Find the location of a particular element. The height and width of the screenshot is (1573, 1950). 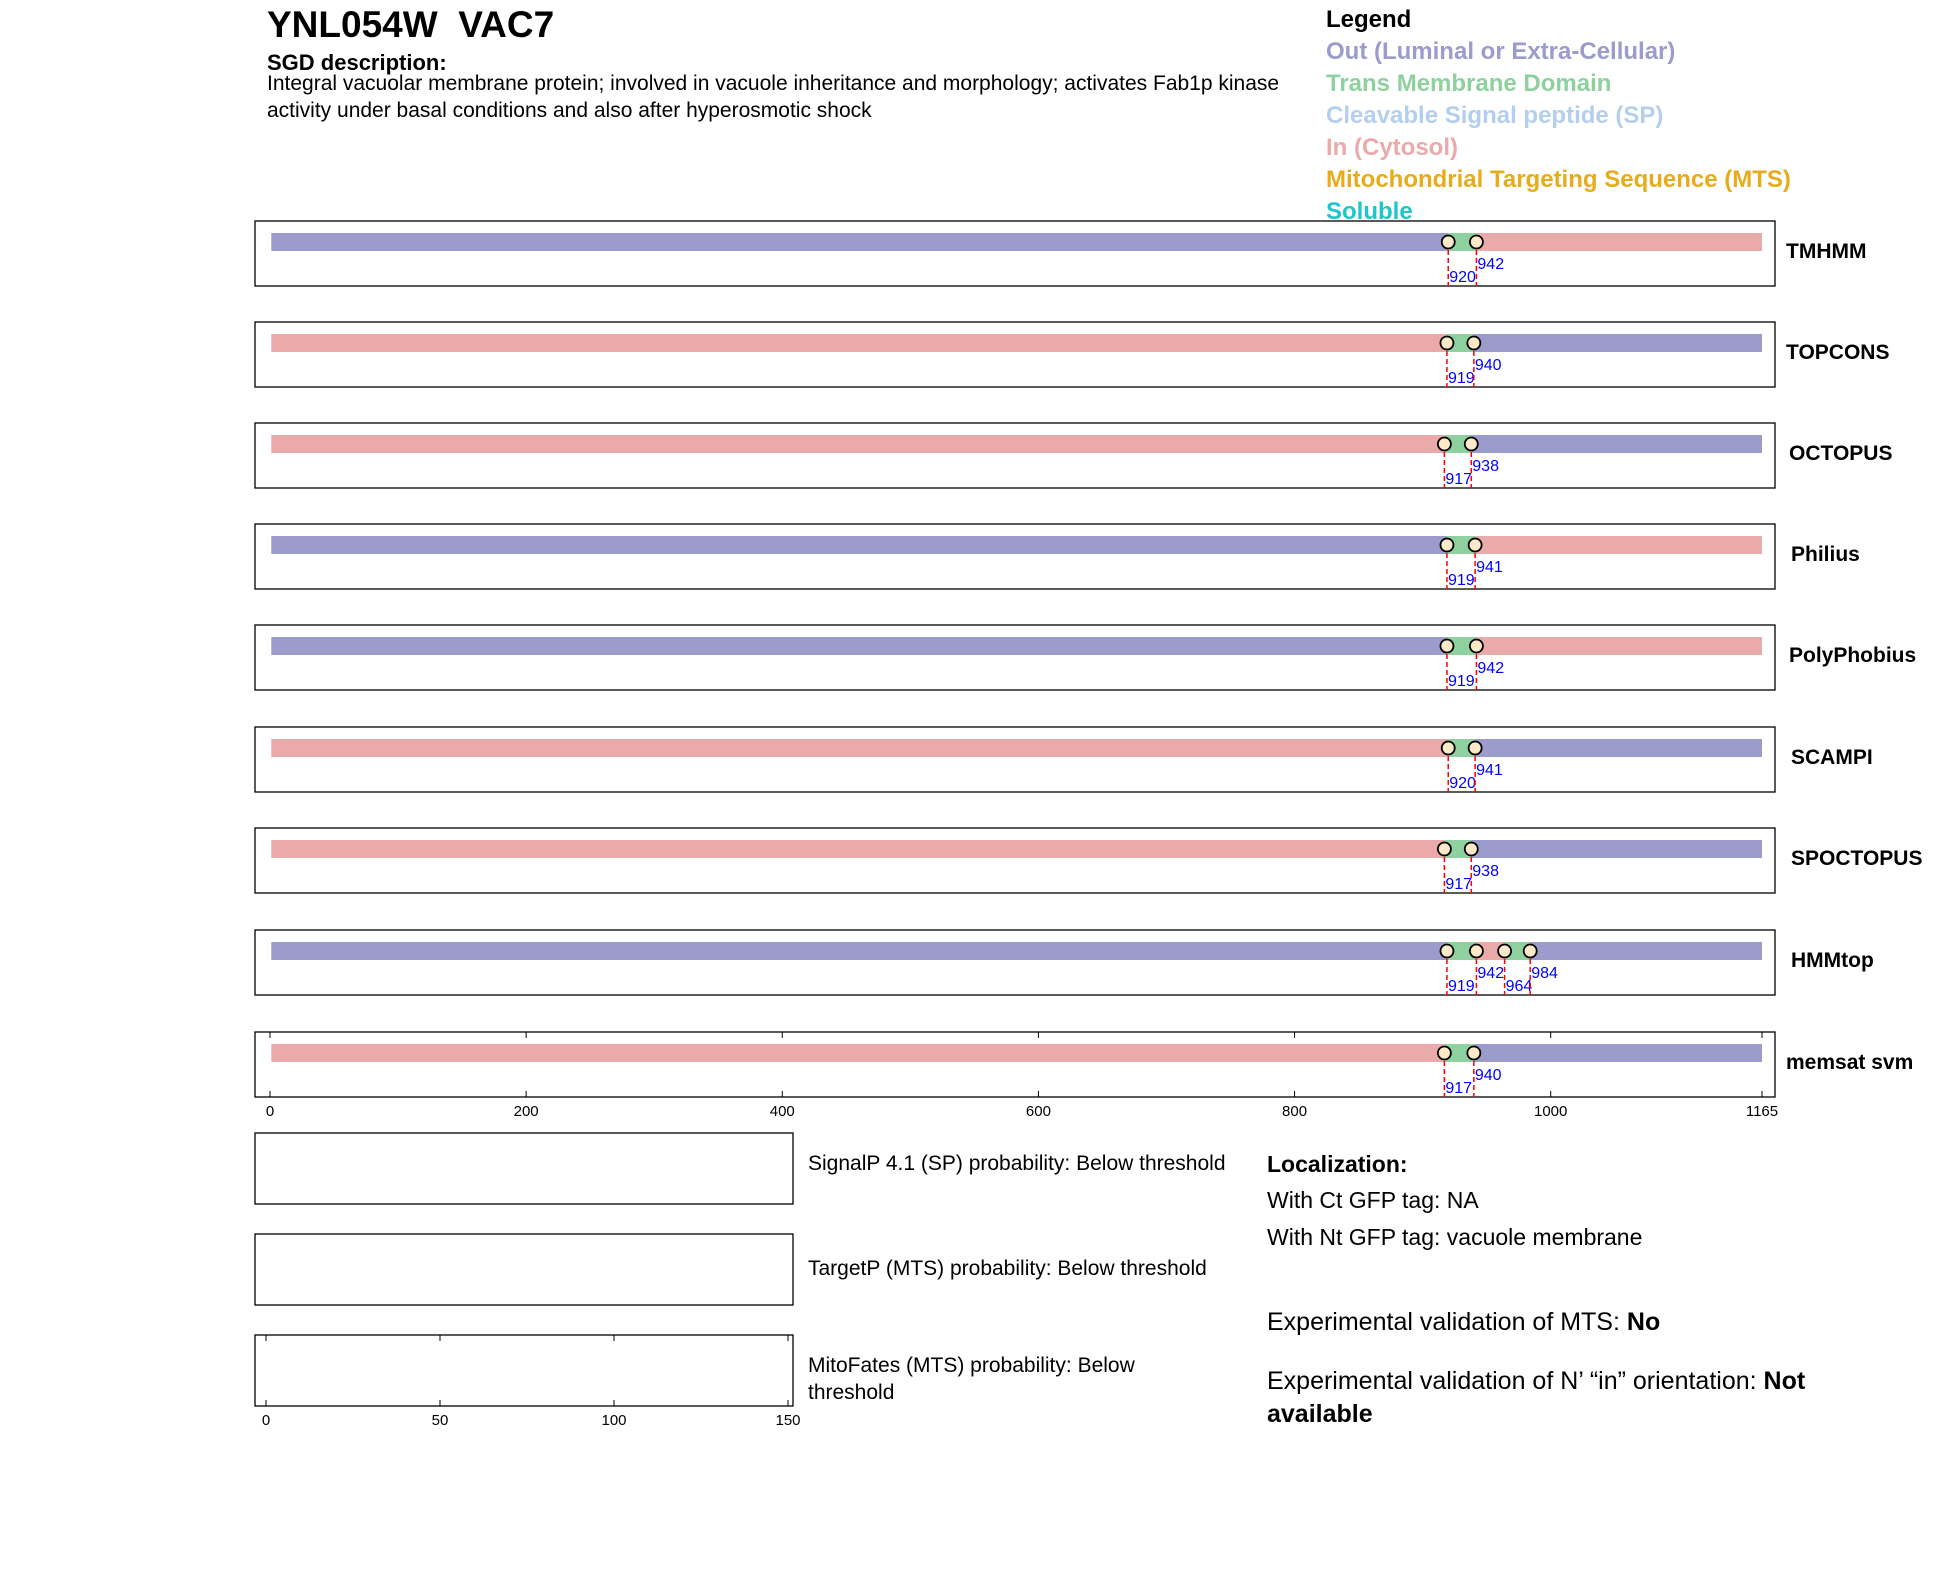

legend-title: Legend is located at coordinates (1369, 19).